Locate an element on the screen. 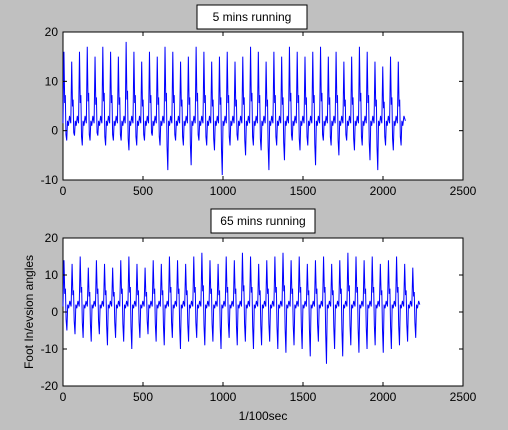  title-top: 5 mins running is located at coordinates (252, 17).